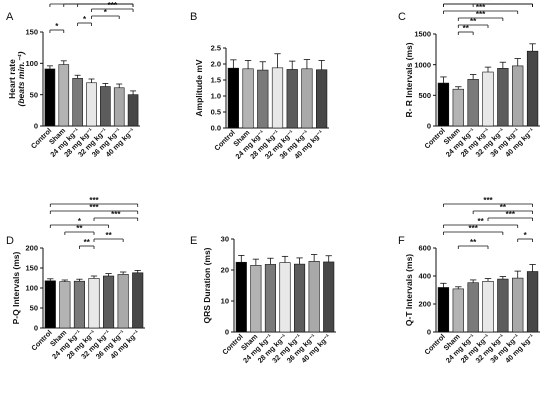 This screenshot has height=416, width=550. What do you see at coordinates (402, 17) in the screenshot?
I see `panel-c-letter: C` at bounding box center [402, 17].